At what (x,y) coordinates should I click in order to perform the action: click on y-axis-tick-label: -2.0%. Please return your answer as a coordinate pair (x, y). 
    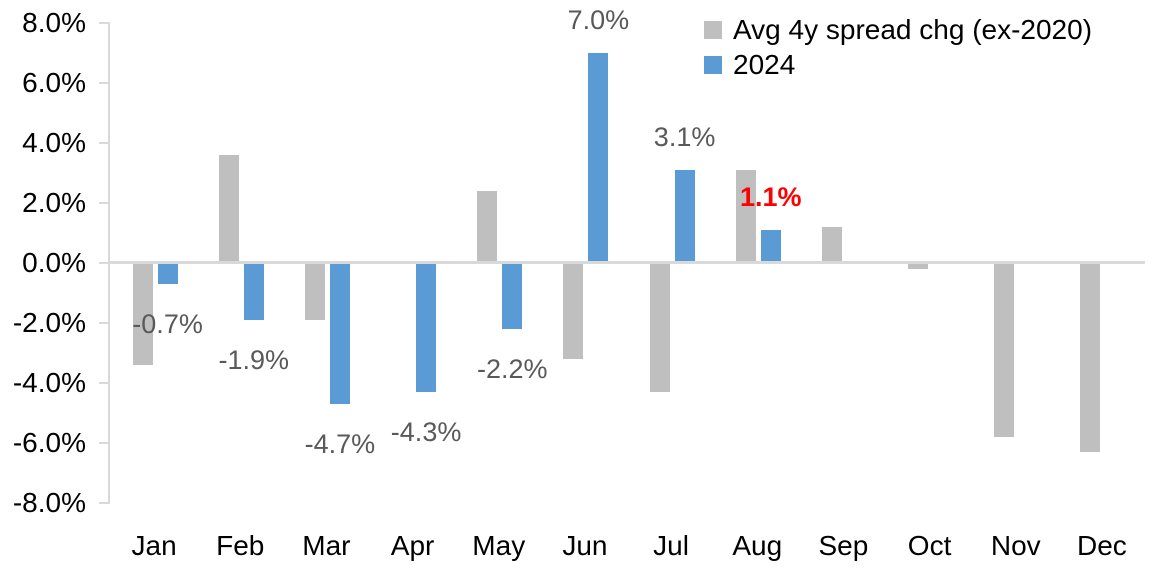
    Looking at the image, I should click on (49, 322).